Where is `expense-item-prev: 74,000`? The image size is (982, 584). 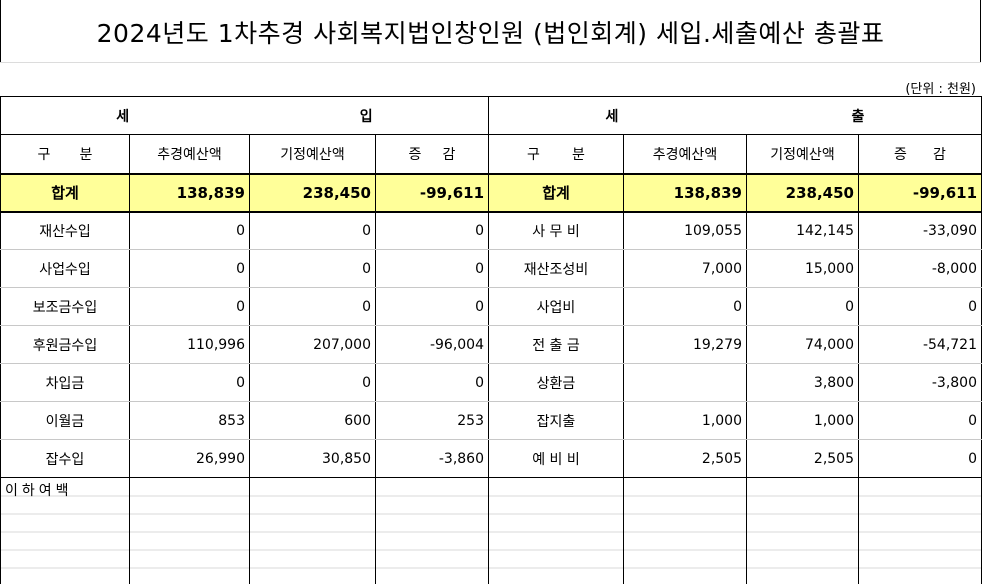
expense-item-prev: 74,000 is located at coordinates (802, 344).